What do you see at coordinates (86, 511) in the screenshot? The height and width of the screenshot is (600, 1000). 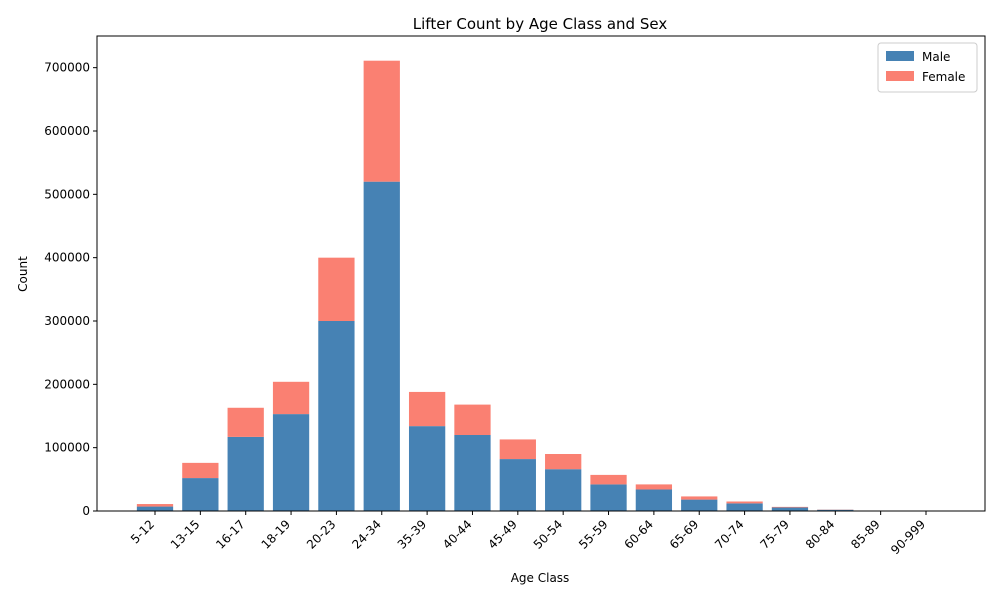 I see `y-tick-label-0: 0` at bounding box center [86, 511].